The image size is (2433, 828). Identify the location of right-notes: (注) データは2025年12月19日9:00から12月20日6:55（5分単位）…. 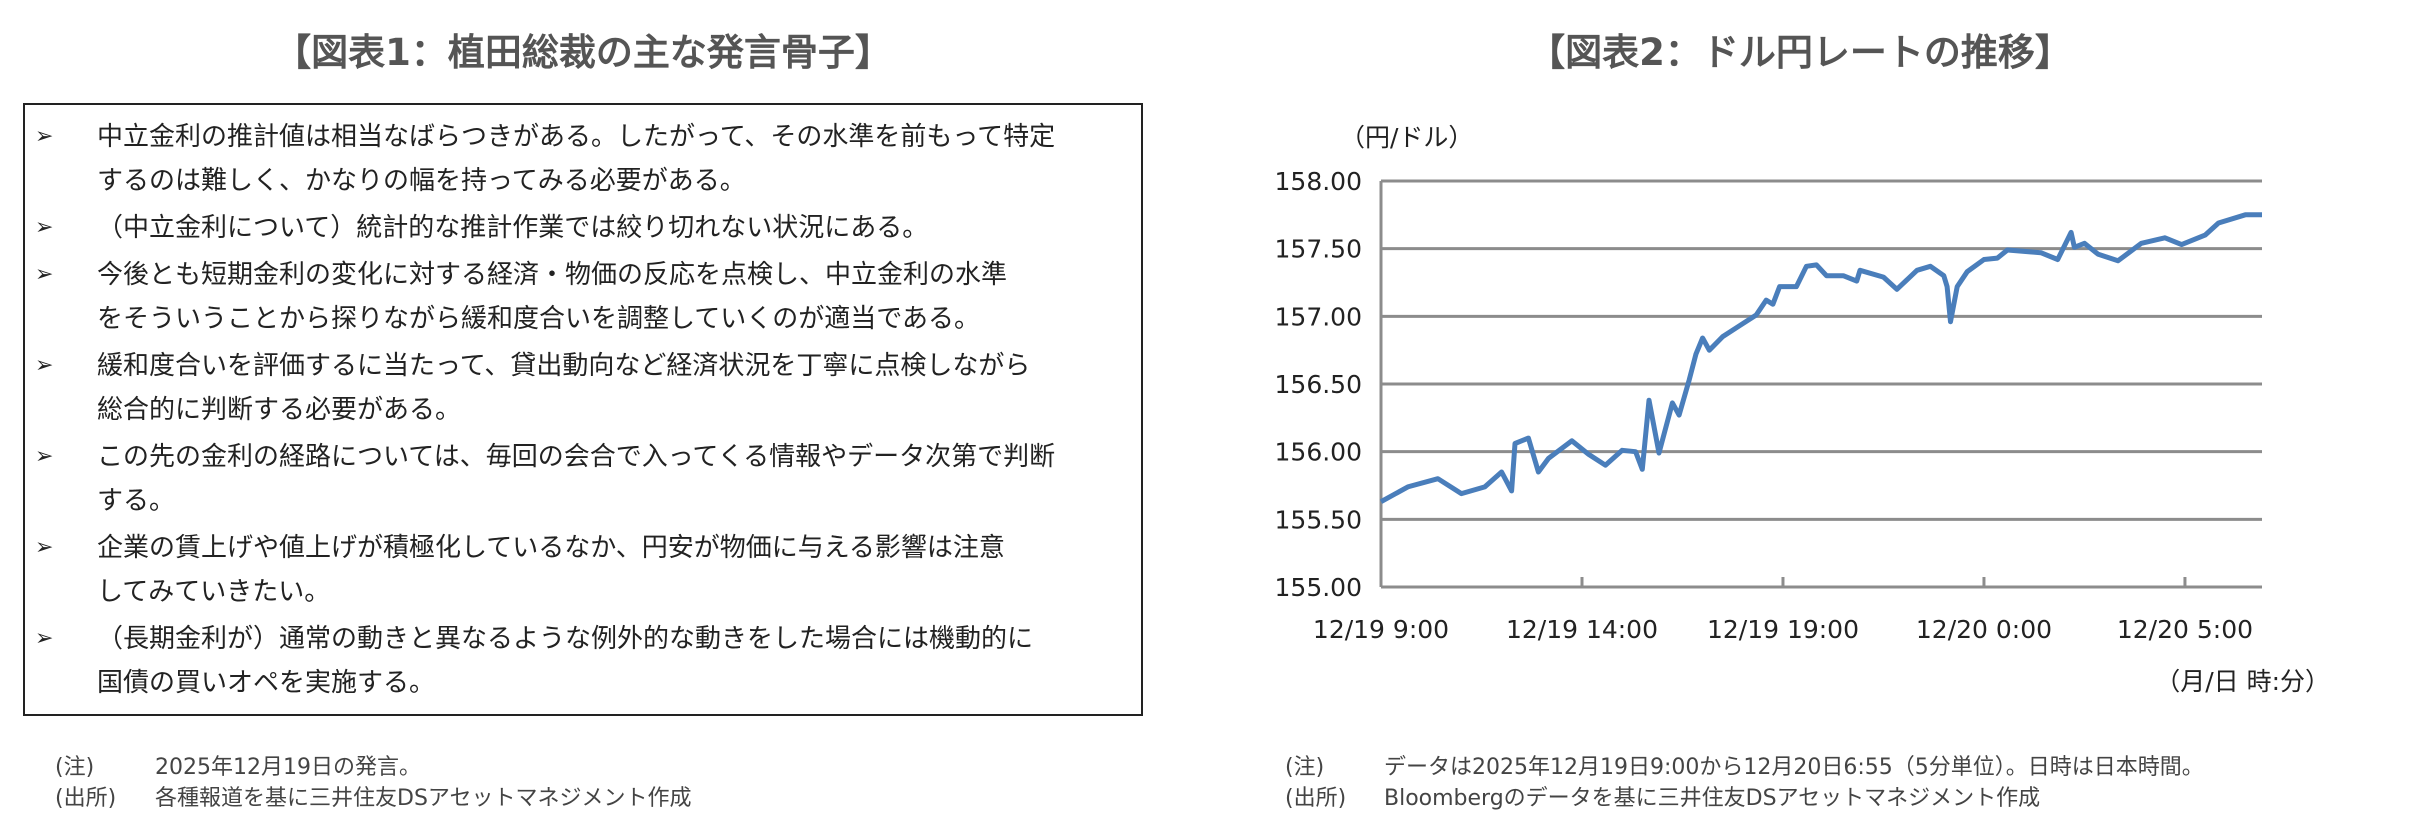
(1744, 783).